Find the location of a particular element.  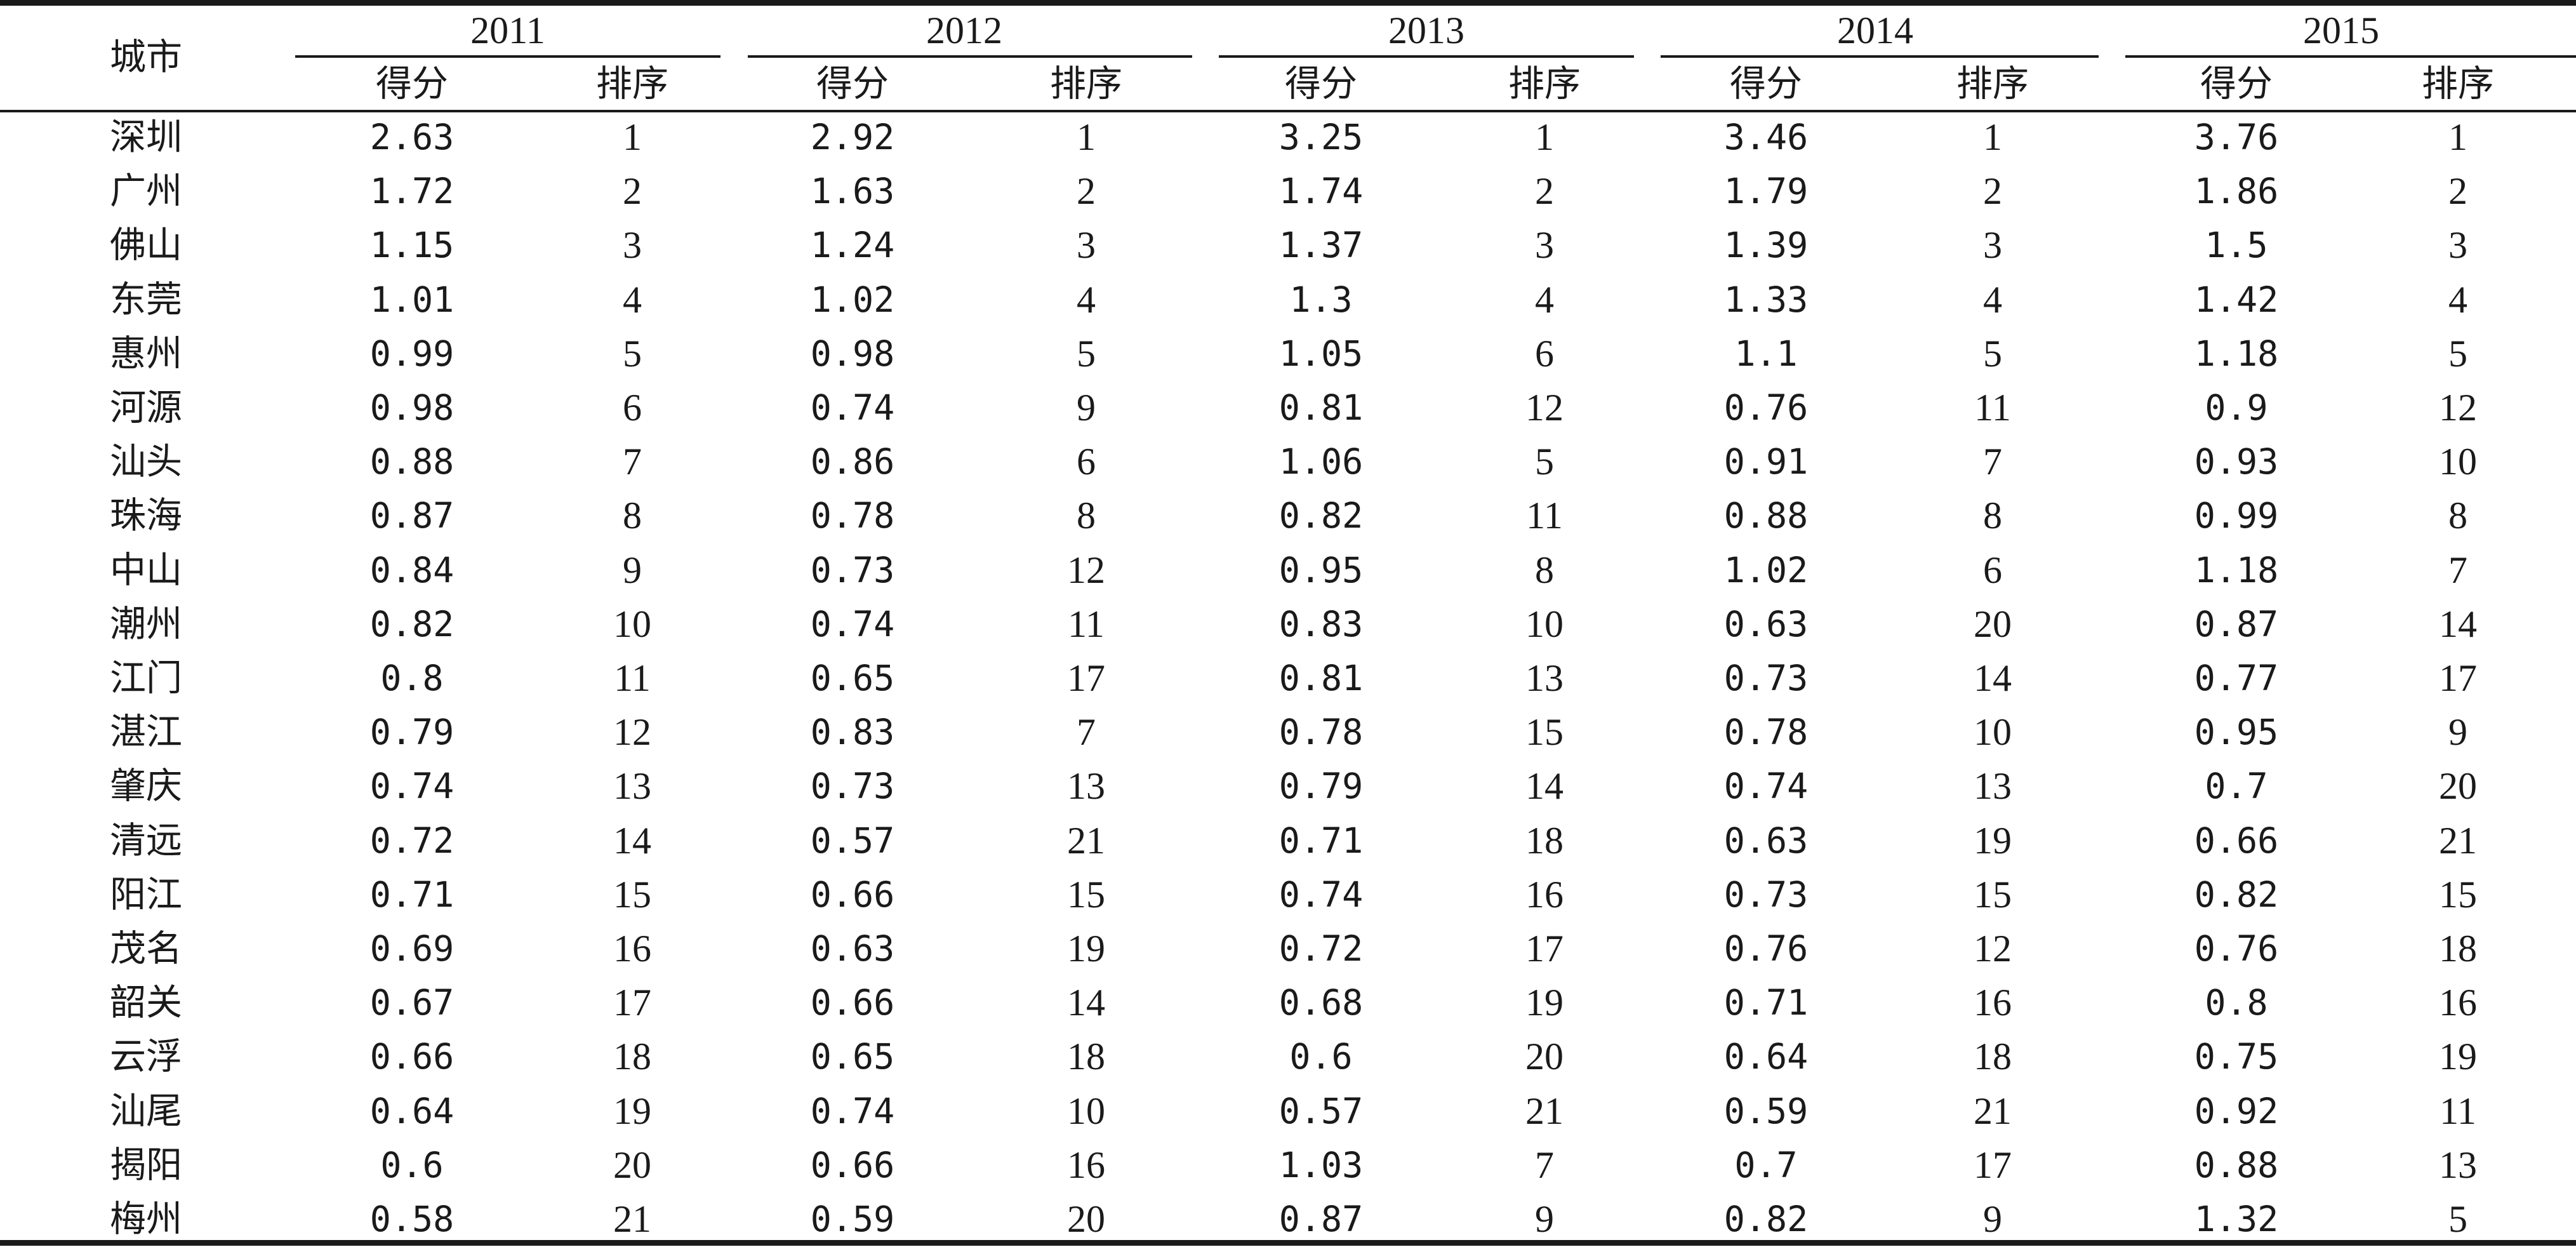

year-header-2011: 2011 is located at coordinates (507, 30).